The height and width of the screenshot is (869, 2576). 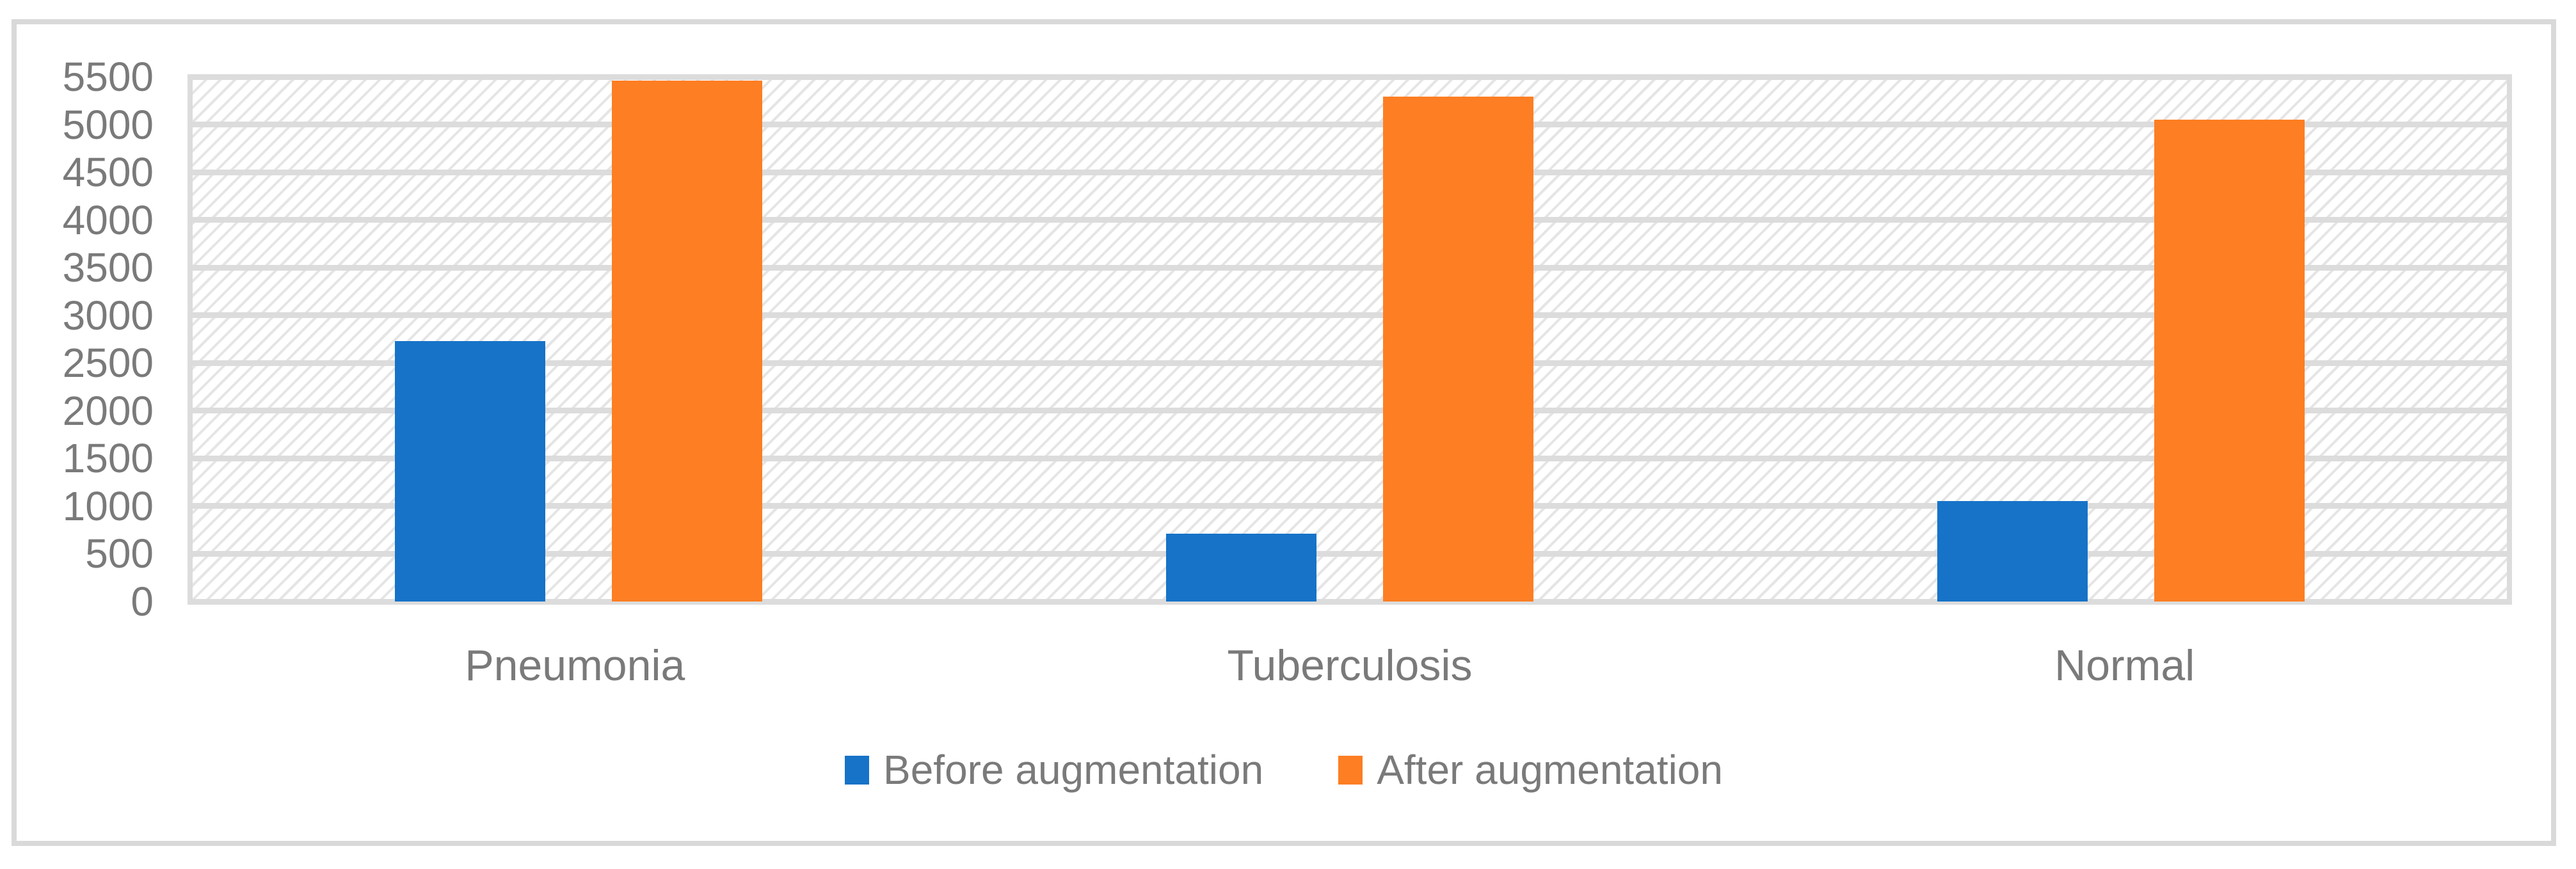 What do you see at coordinates (2124, 665) in the screenshot?
I see `category-label: Normal` at bounding box center [2124, 665].